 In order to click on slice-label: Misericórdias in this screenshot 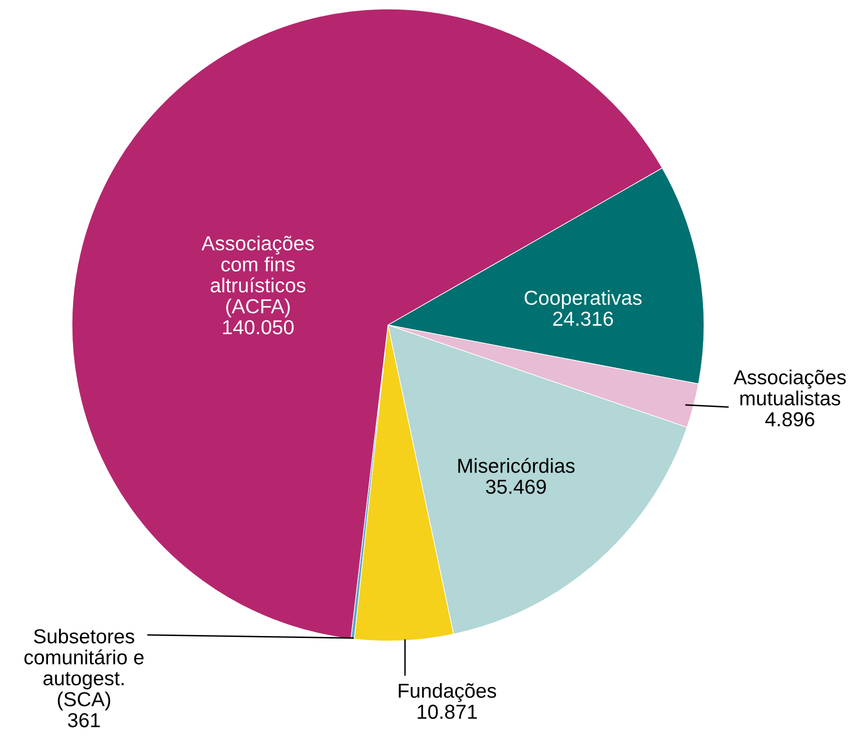, I will do `click(516, 465)`.